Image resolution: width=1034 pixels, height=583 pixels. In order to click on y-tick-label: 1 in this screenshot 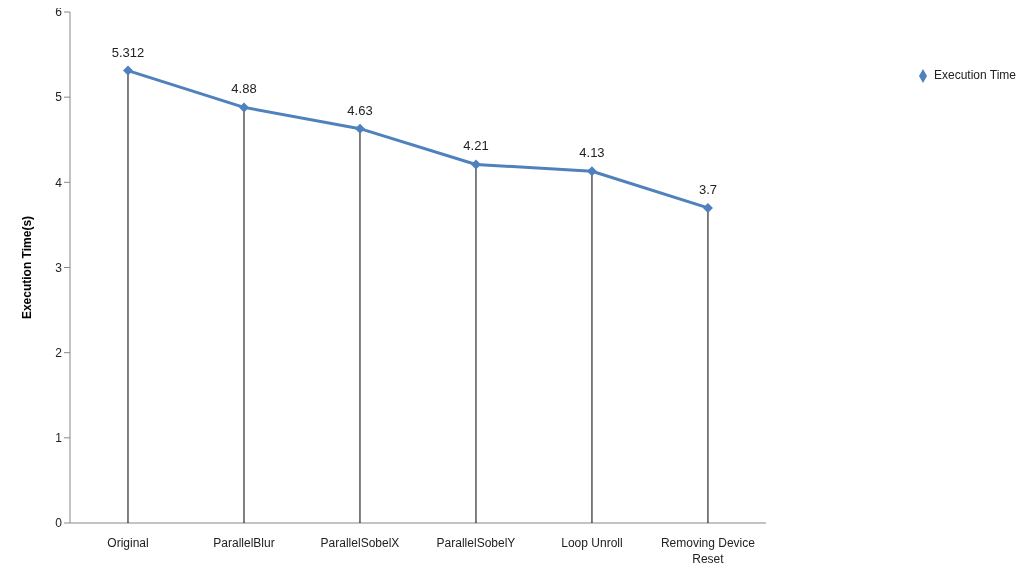, I will do `click(59, 438)`.